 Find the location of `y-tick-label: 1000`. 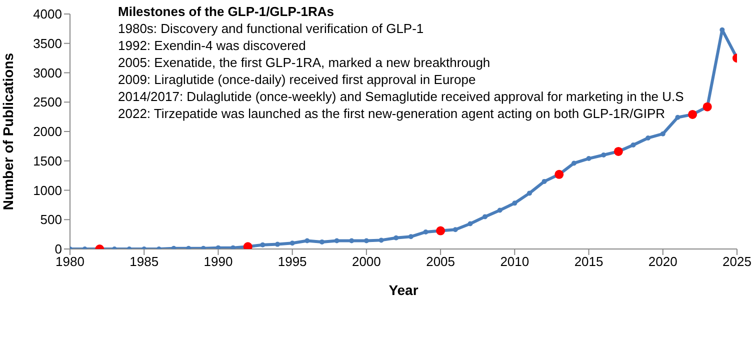

y-tick-label: 1000 is located at coordinates (47, 190).